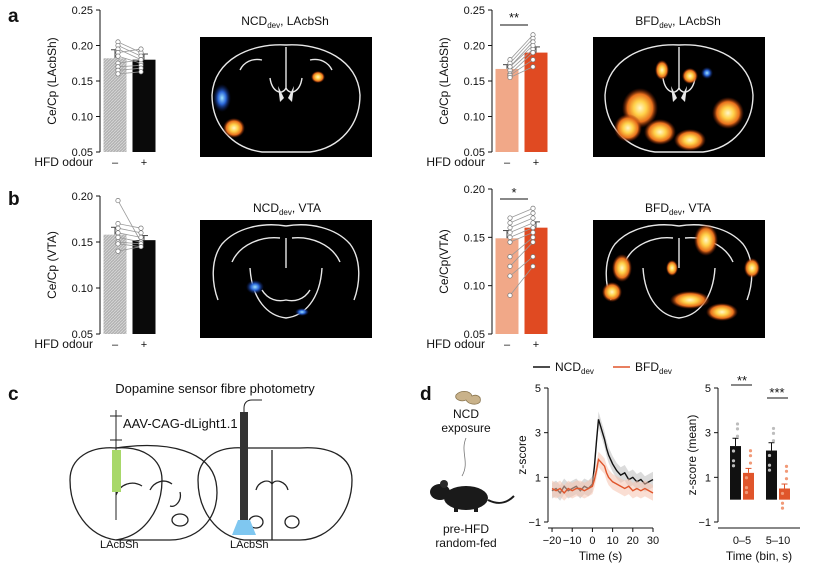  Describe the element at coordinates (287, 209) in the screenshot. I see `brain-title-b-ncd: NCDdev, VTA` at that location.